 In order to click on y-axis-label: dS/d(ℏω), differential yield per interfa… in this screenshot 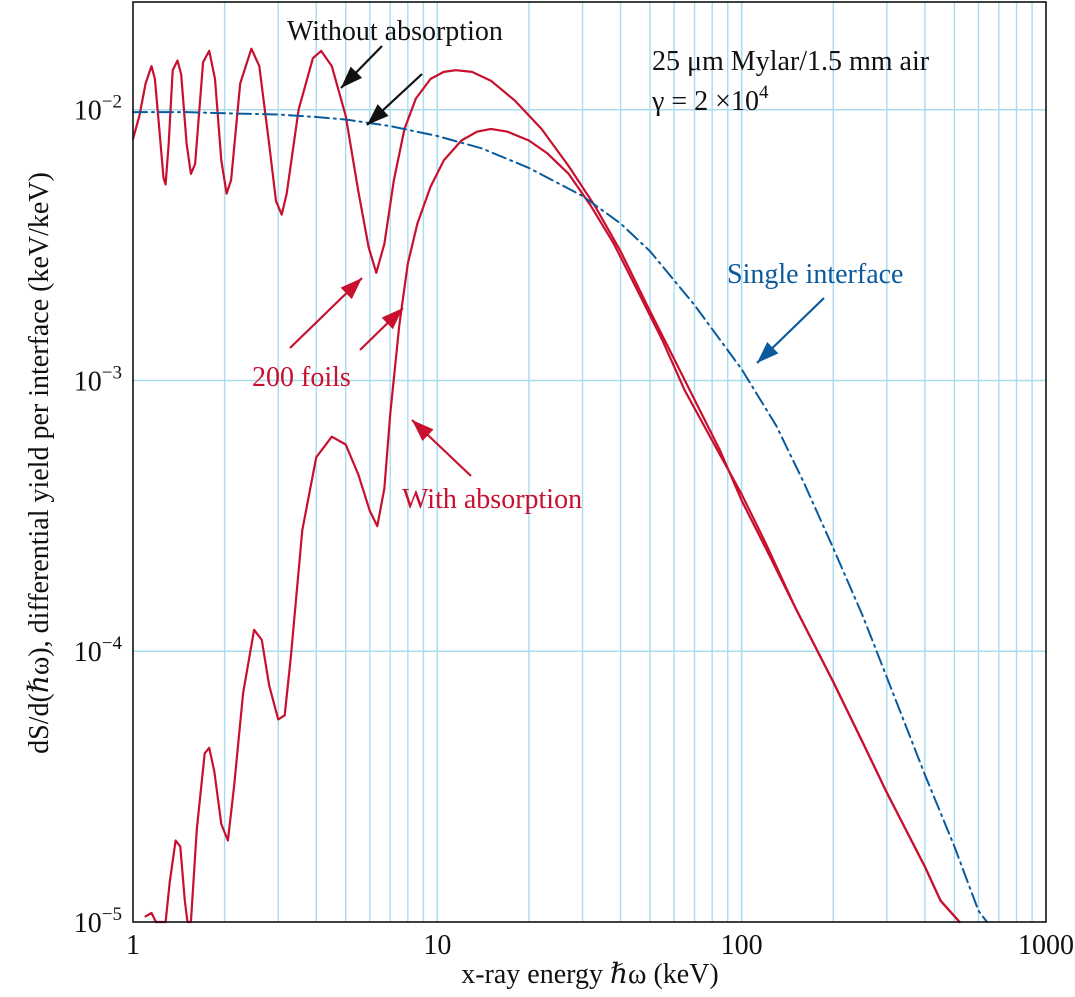, I will do `click(39, 463)`.